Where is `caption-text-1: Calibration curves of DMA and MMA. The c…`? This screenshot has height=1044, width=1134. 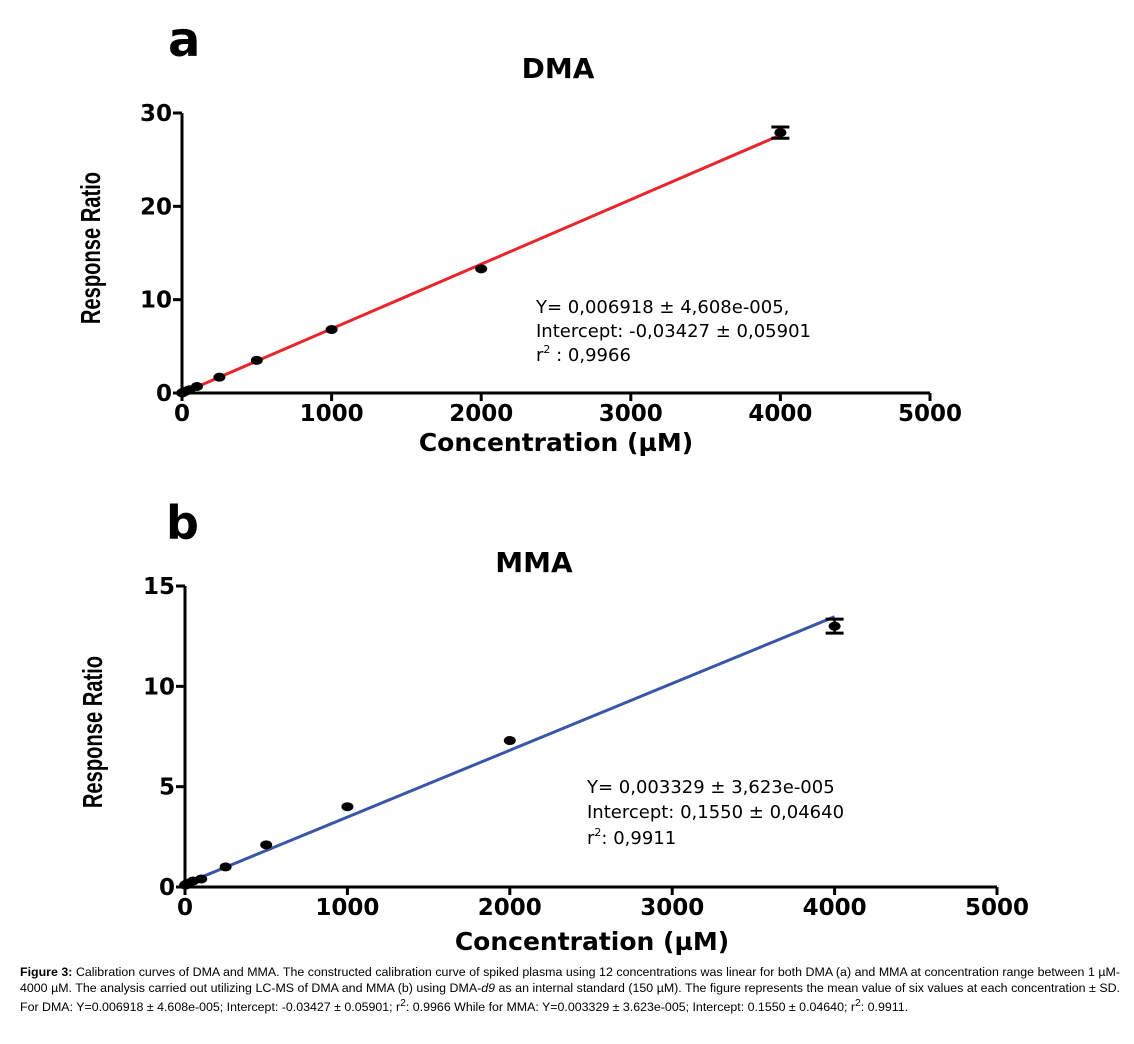
caption-text-1: Calibration curves of DMA and MMA. The c… is located at coordinates (570, 980).